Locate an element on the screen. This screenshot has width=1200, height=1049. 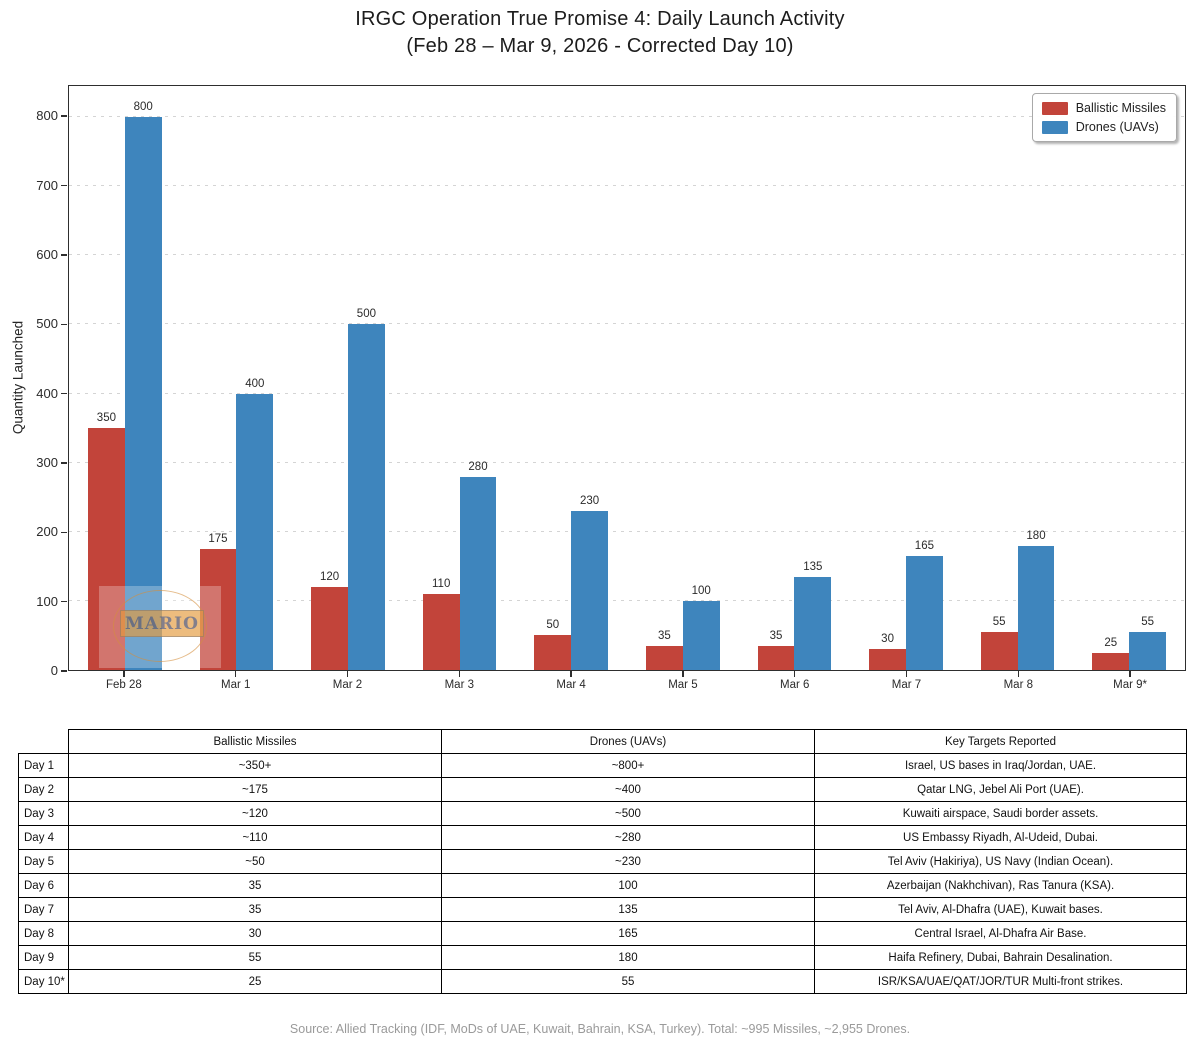
cell-drones: 100 is located at coordinates (628, 885).